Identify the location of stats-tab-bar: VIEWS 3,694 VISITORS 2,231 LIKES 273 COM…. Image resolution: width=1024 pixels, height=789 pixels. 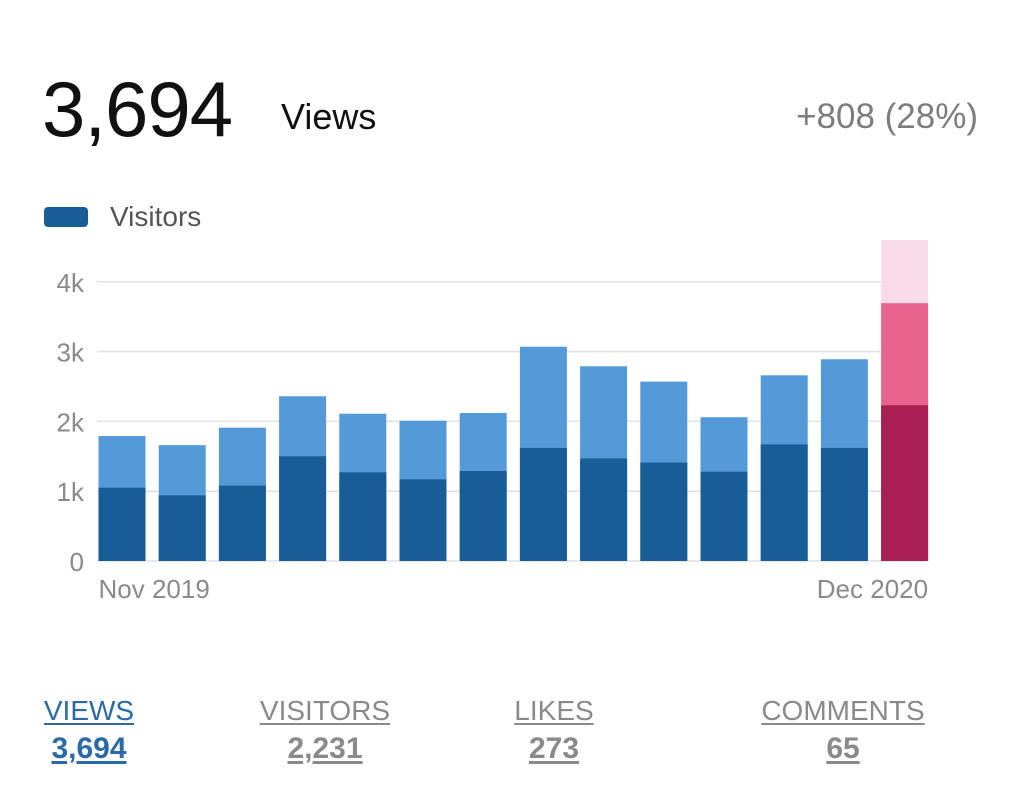
(512, 732).